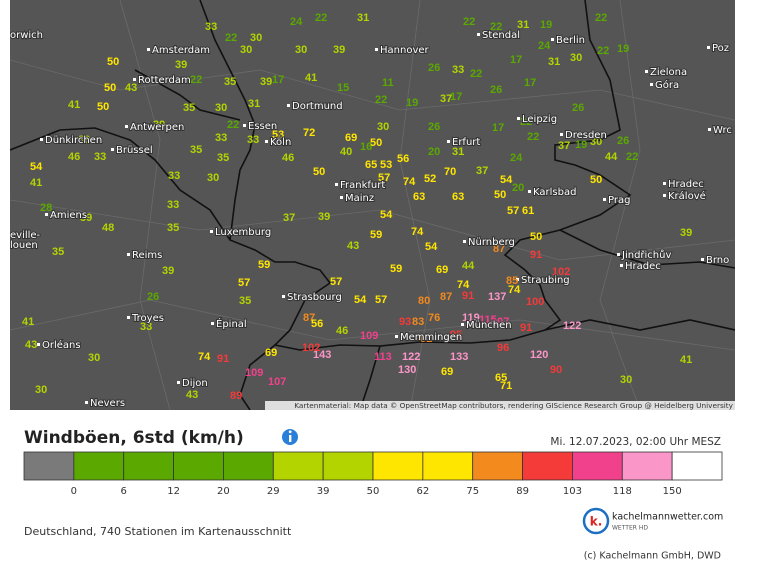 The image size is (781, 575). What do you see at coordinates (296, 22) in the screenshot?
I see `station-value: 24` at bounding box center [296, 22].